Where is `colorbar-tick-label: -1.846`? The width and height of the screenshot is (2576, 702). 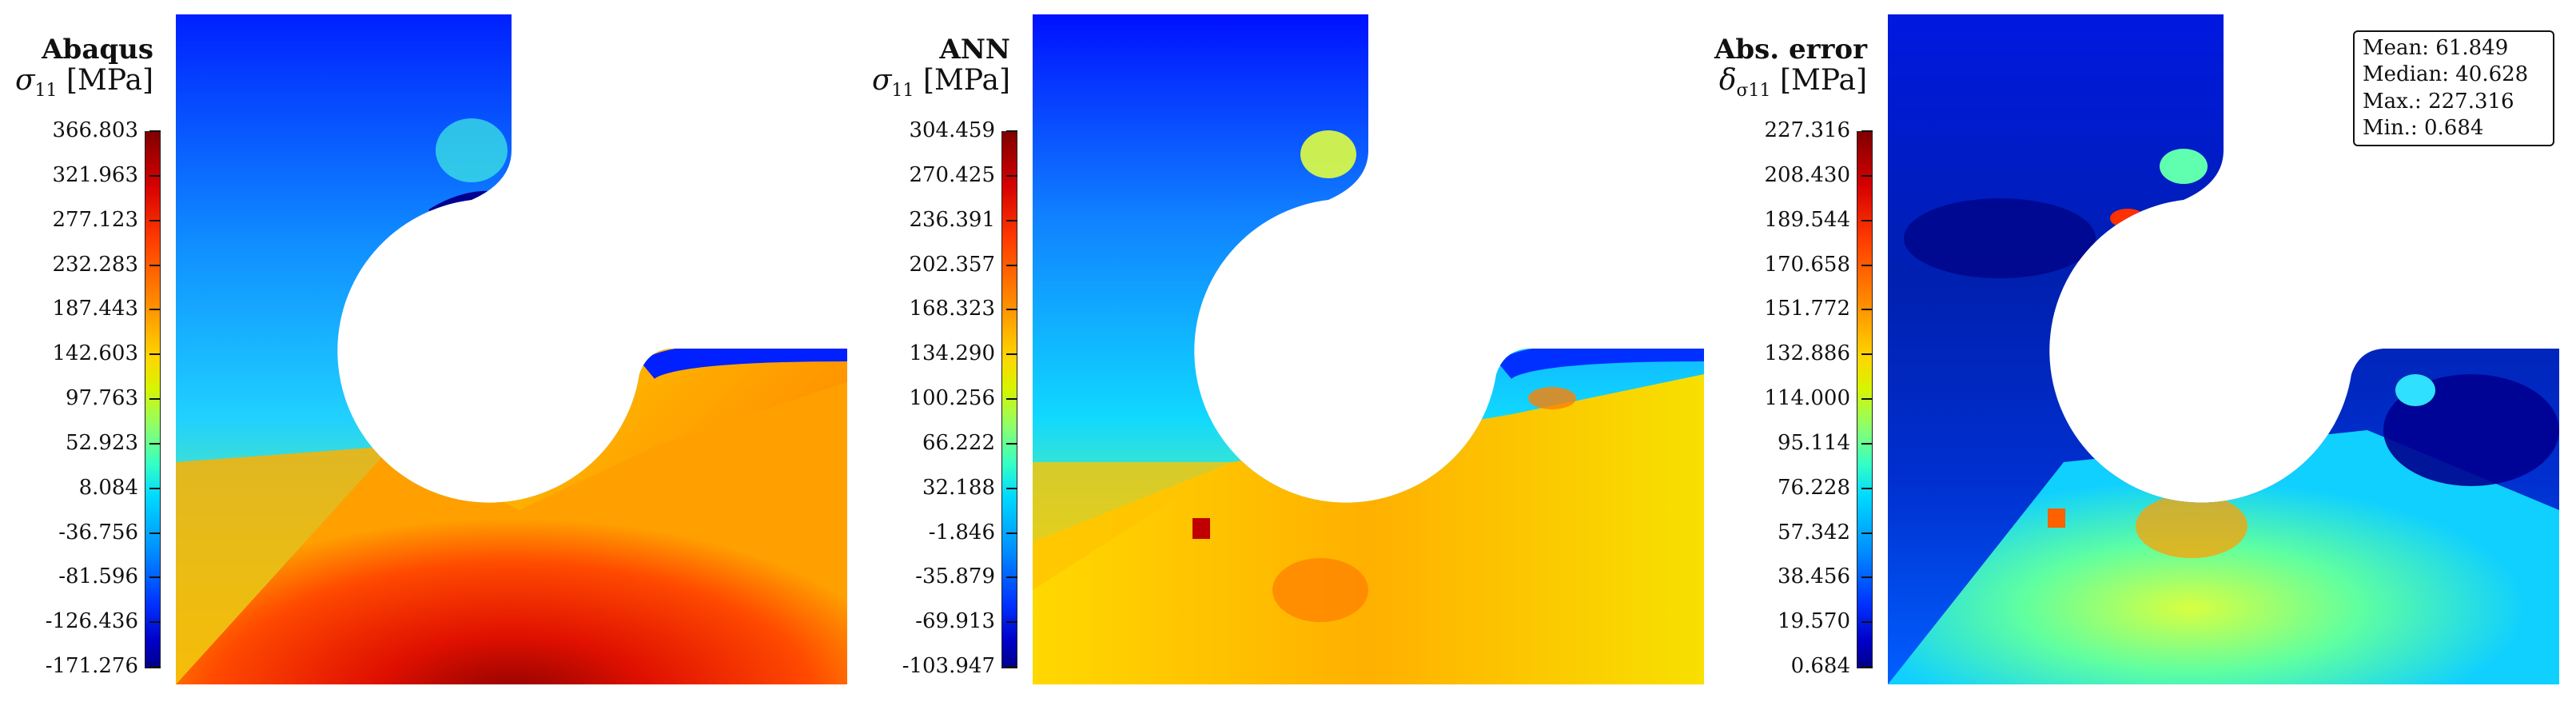
colorbar-tick-label: -1.846 is located at coordinates (962, 532).